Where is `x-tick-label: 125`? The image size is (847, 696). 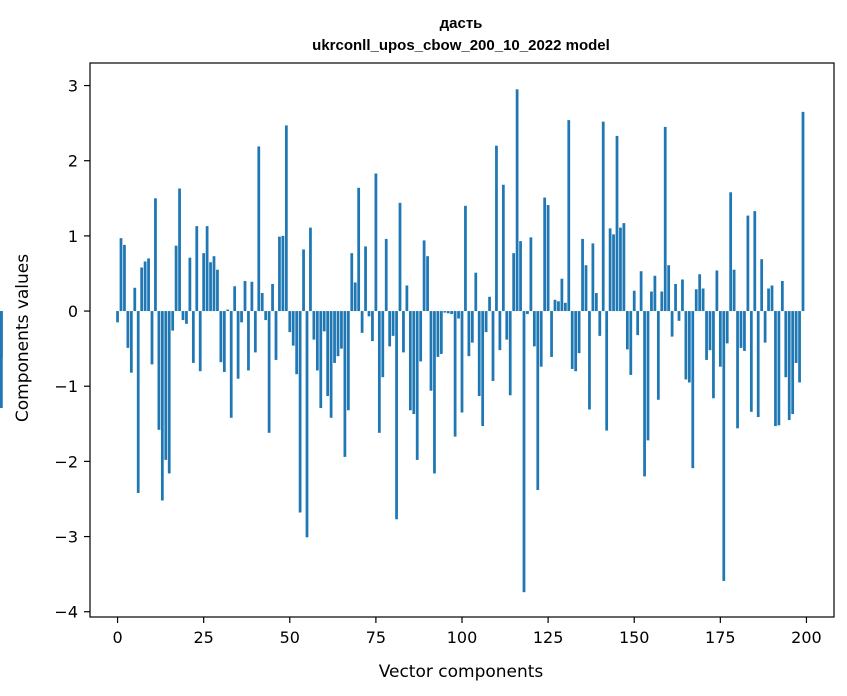 x-tick-label: 125 is located at coordinates (548, 637).